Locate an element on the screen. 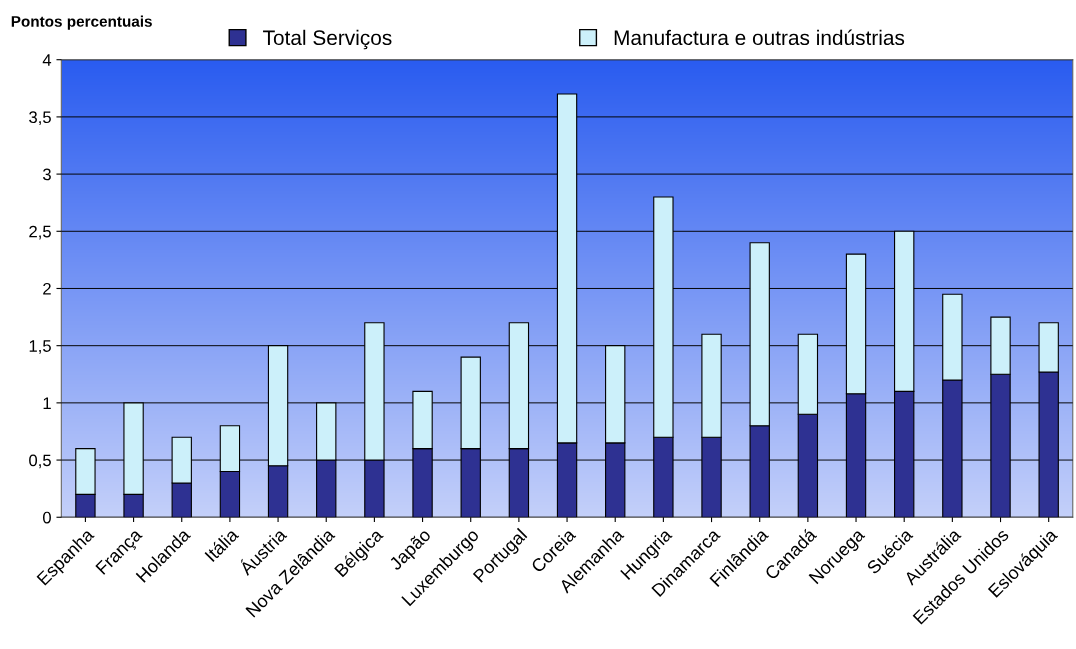 This screenshot has width=1076, height=649. y-tick-label: 3 is located at coordinates (46, 174).